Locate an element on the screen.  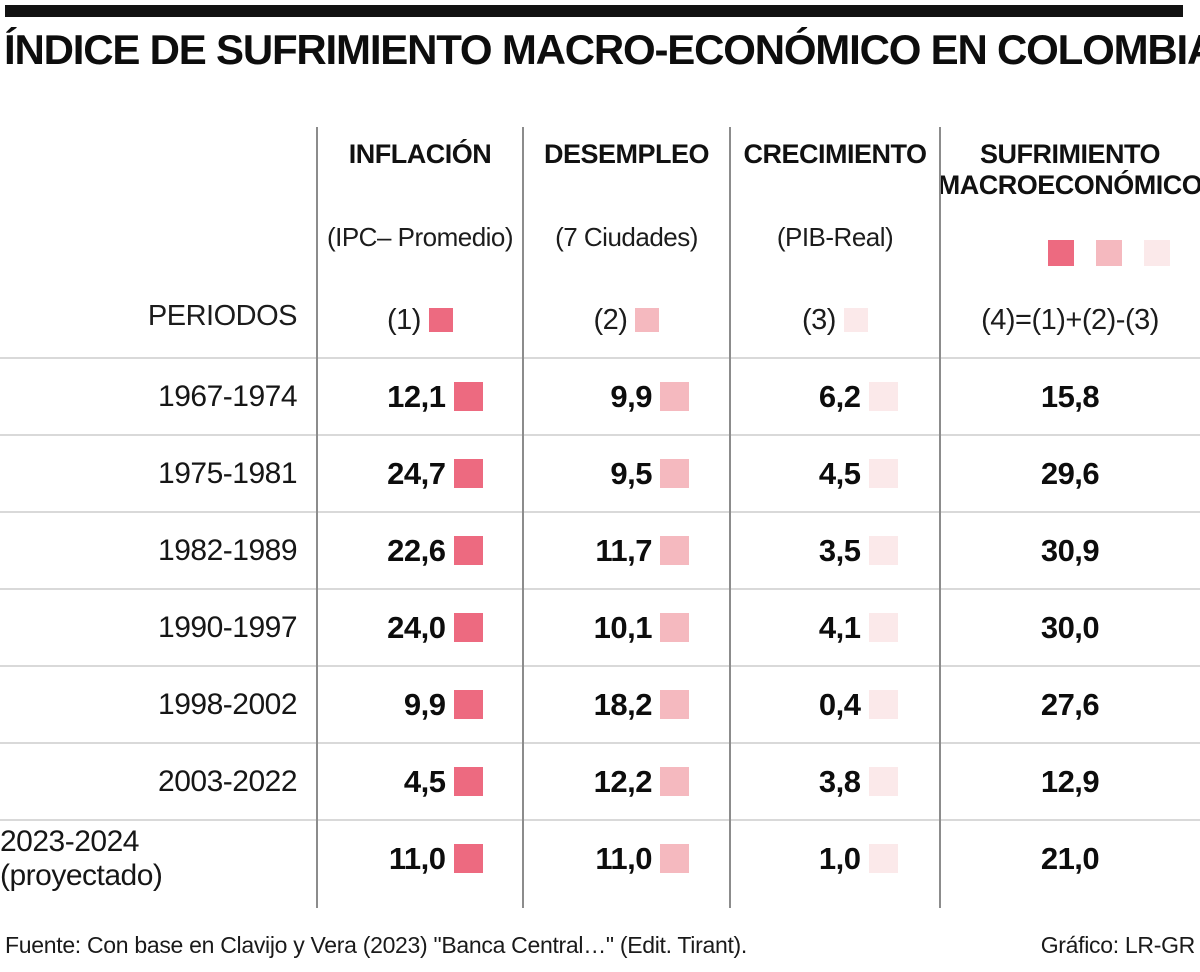
column-subtitle: (IPC– Promedio) is located at coordinates (420, 236).